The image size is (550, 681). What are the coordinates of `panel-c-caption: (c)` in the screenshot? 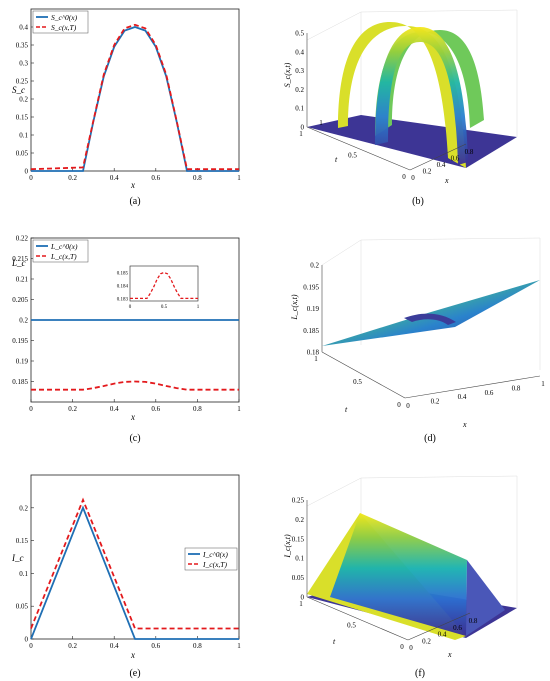 It's located at (134, 438).